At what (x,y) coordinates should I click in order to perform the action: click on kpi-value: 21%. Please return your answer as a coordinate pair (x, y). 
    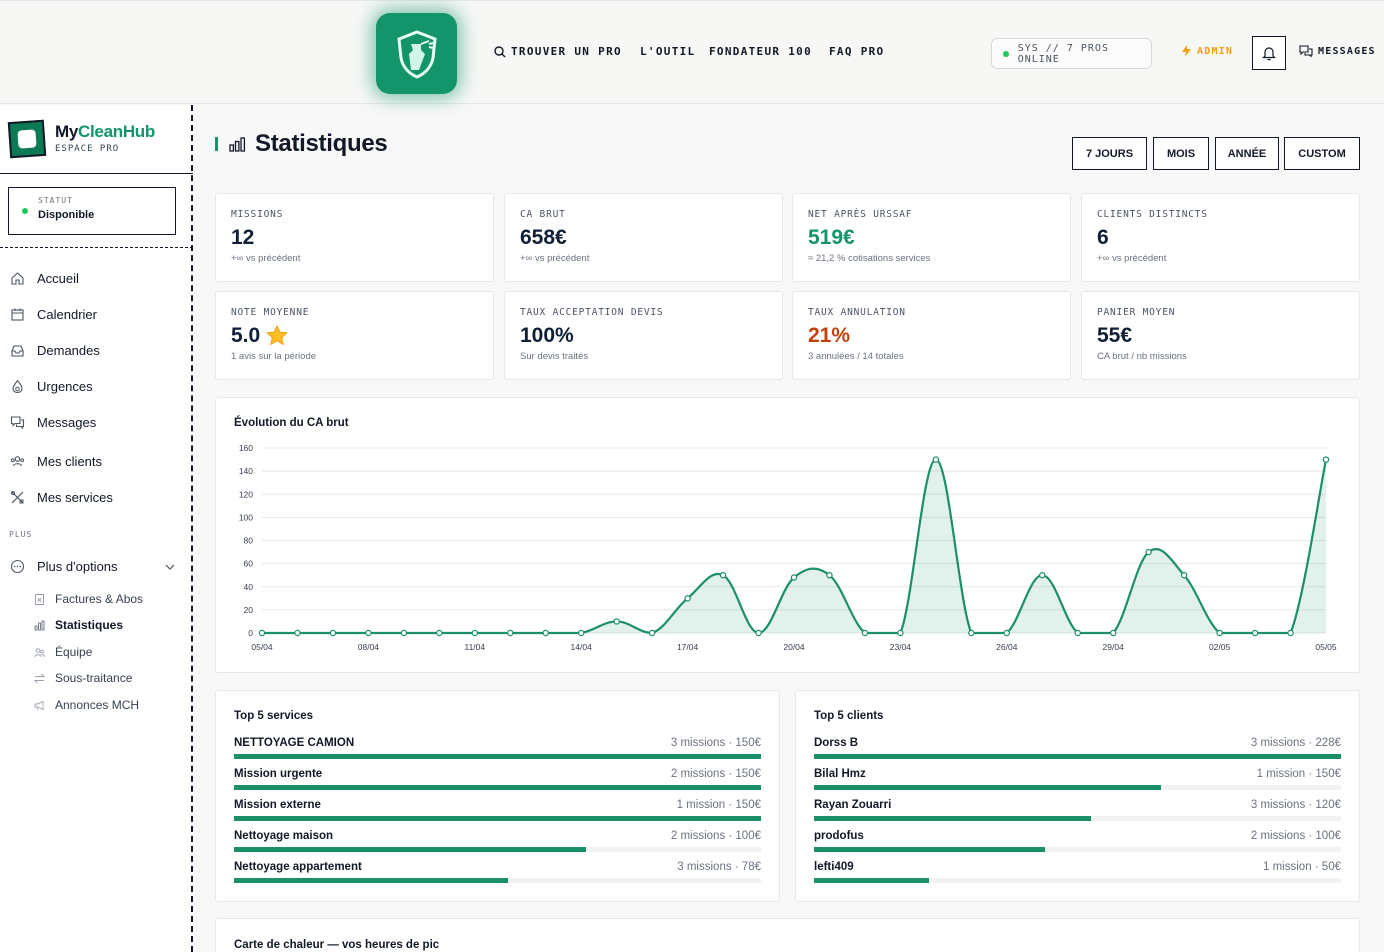
    Looking at the image, I should click on (939, 335).